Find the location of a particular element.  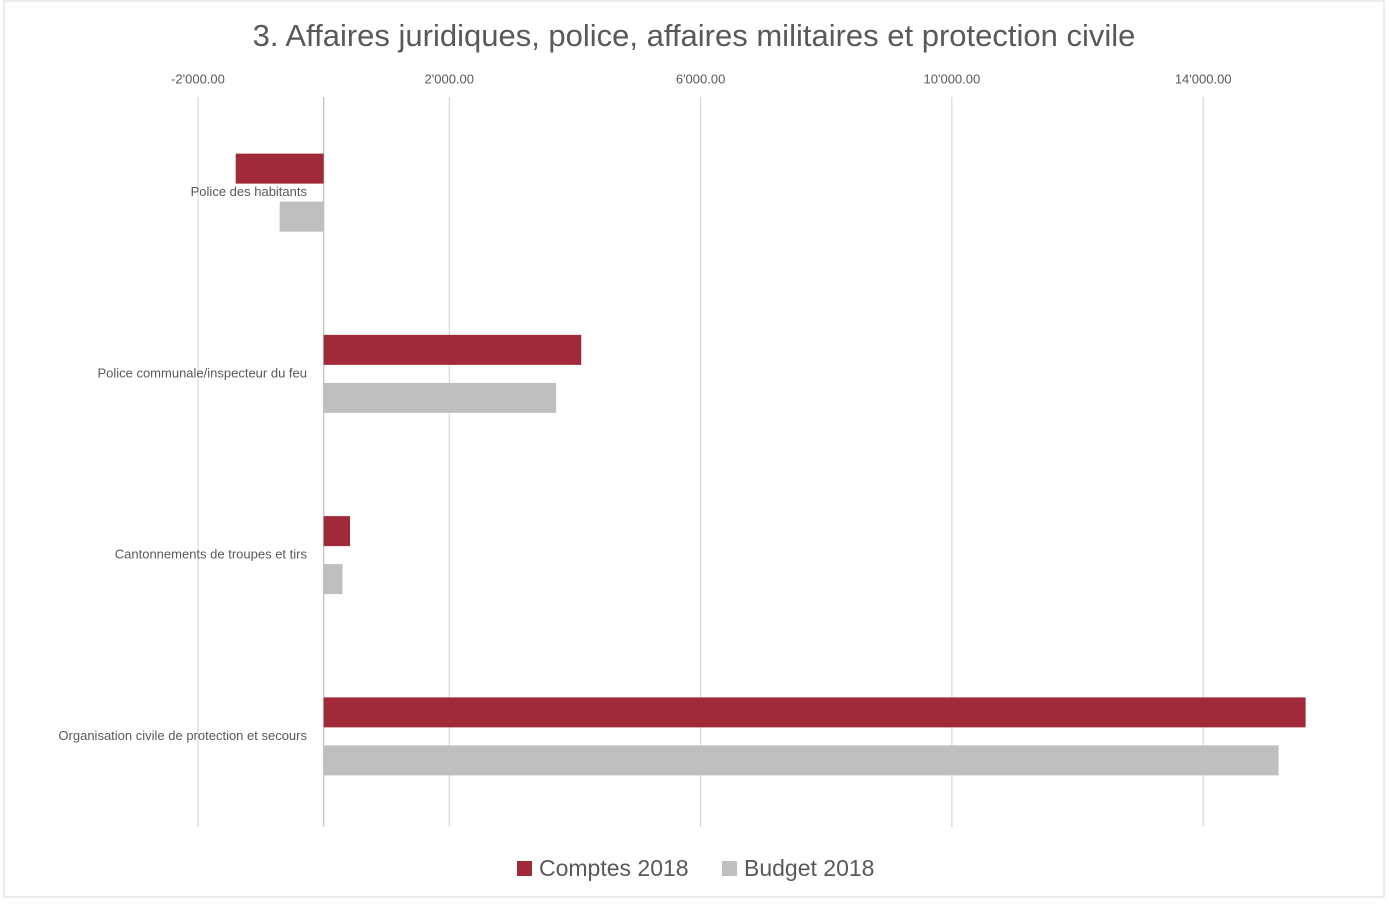

y-tick-label: Police communale/inspecteur du feu is located at coordinates (202, 372).